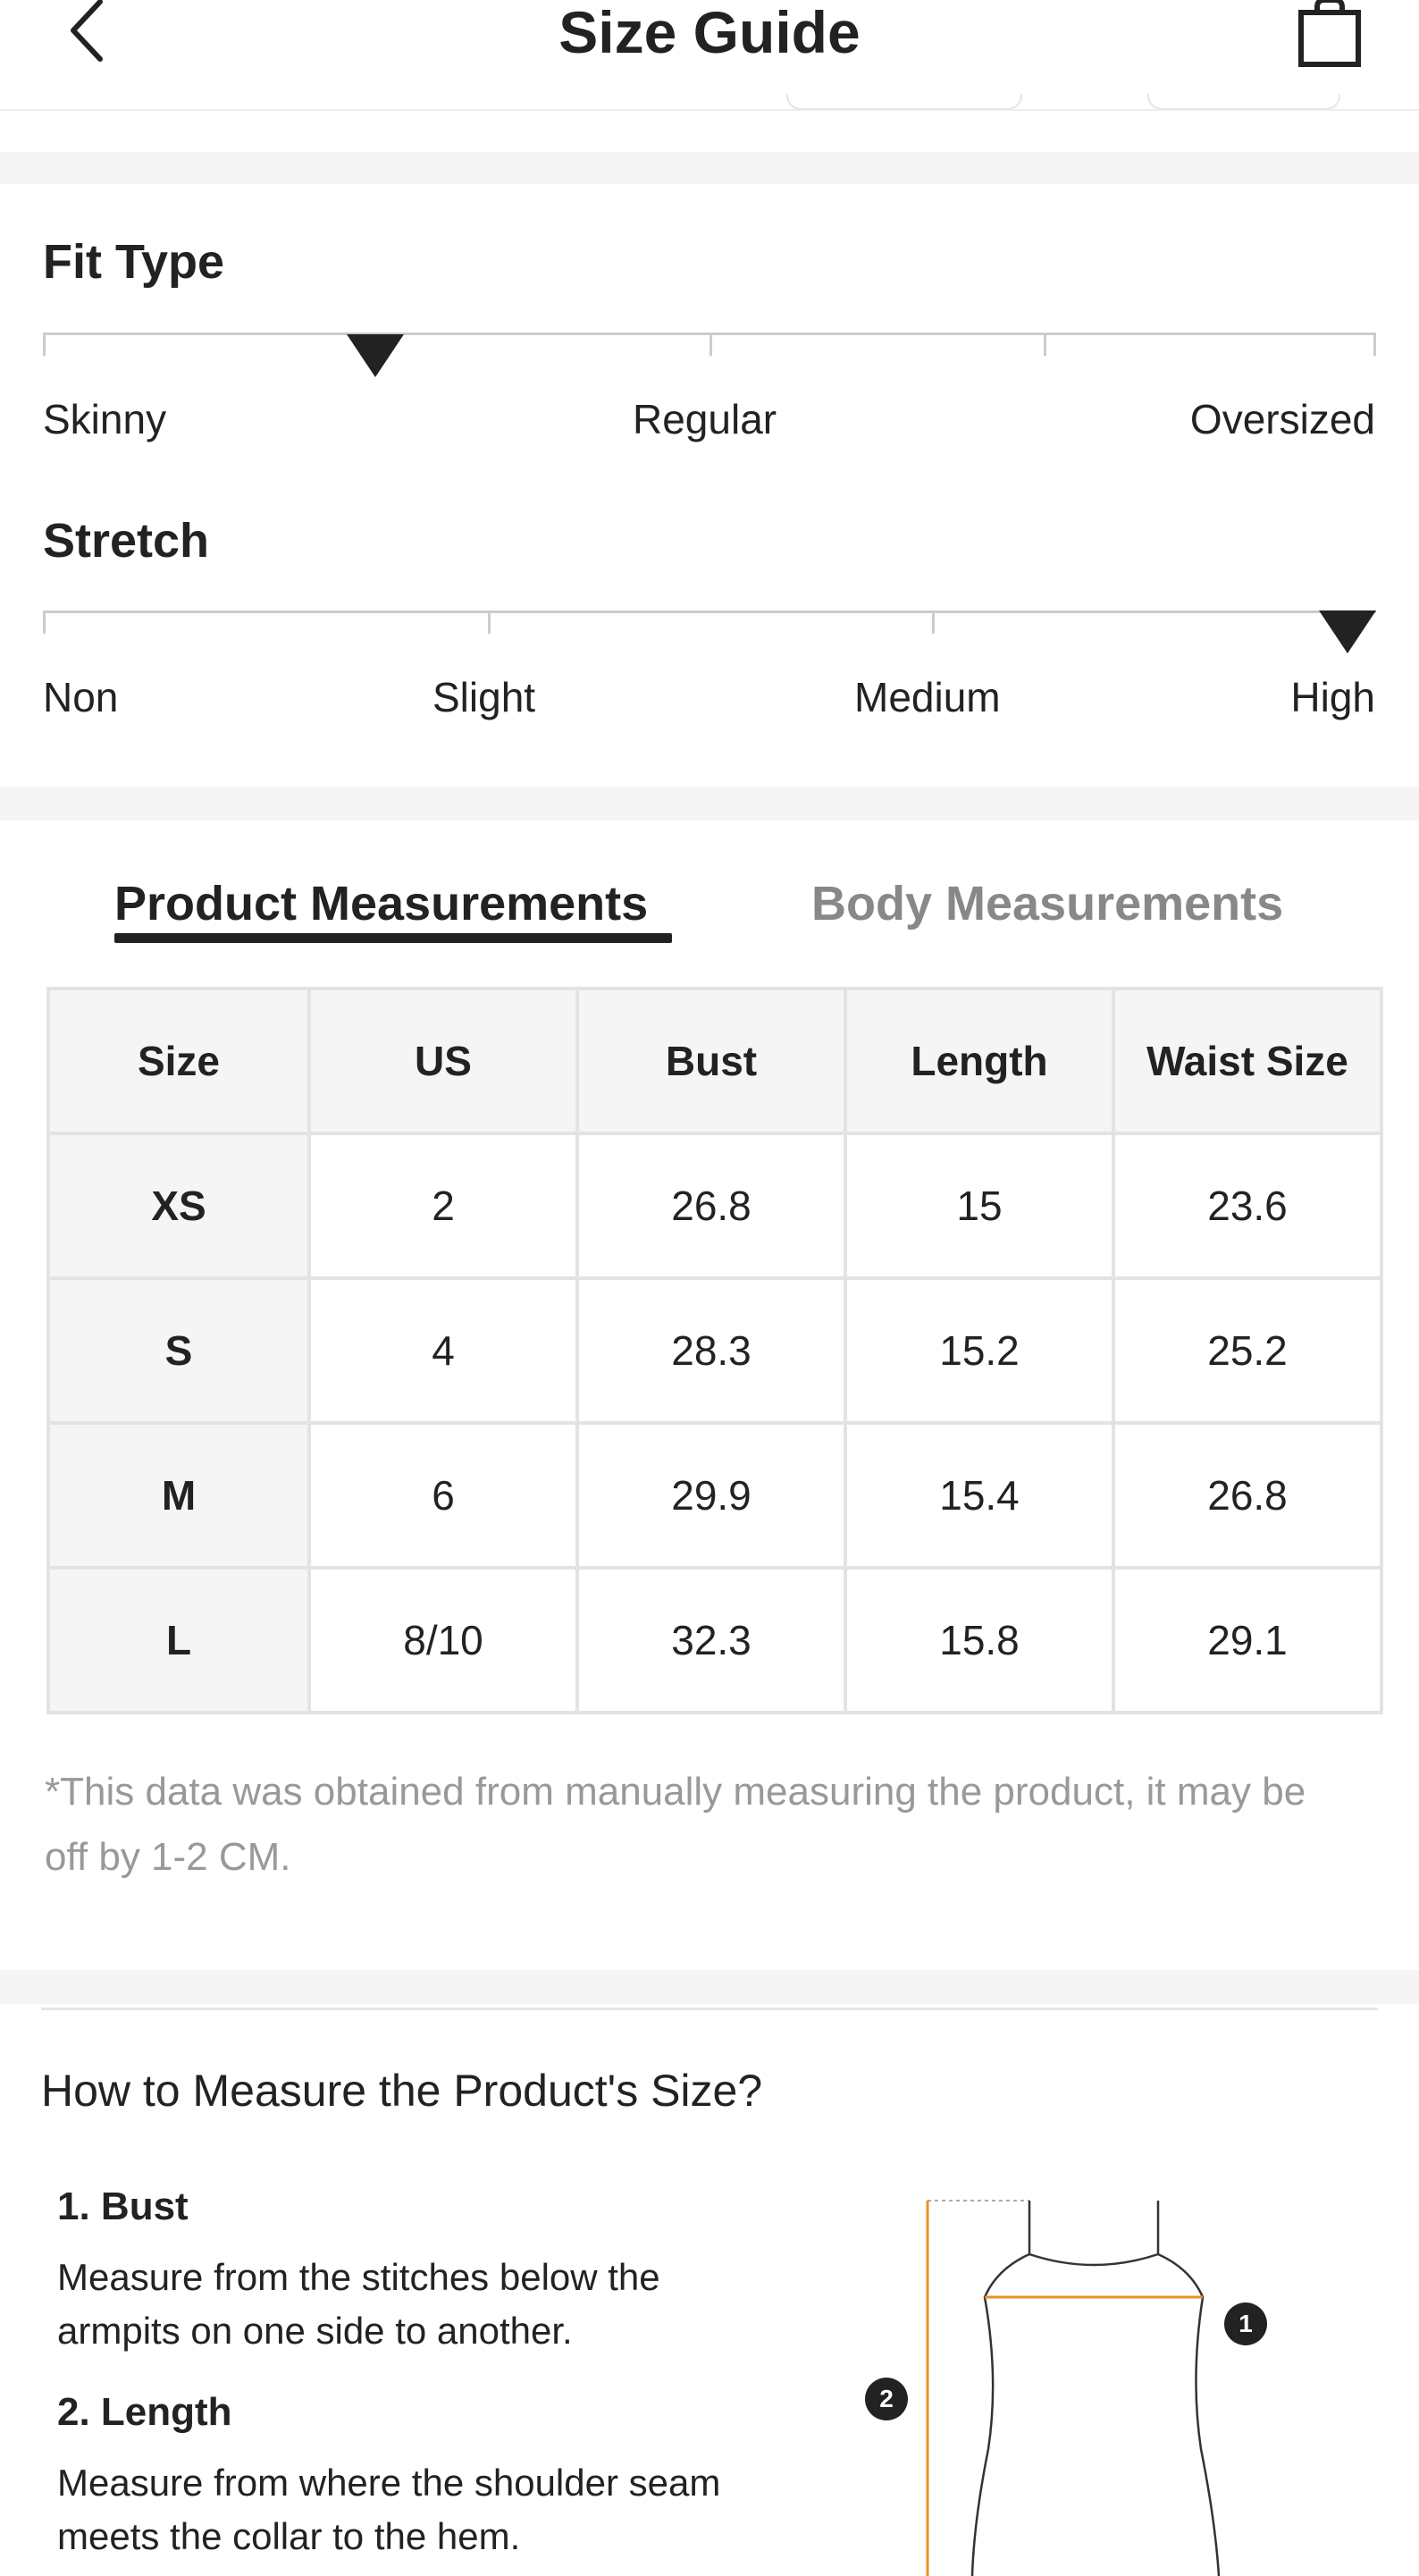 This screenshot has width=1419, height=2576. I want to click on header-bar: Size Guide, so click(710, 56).